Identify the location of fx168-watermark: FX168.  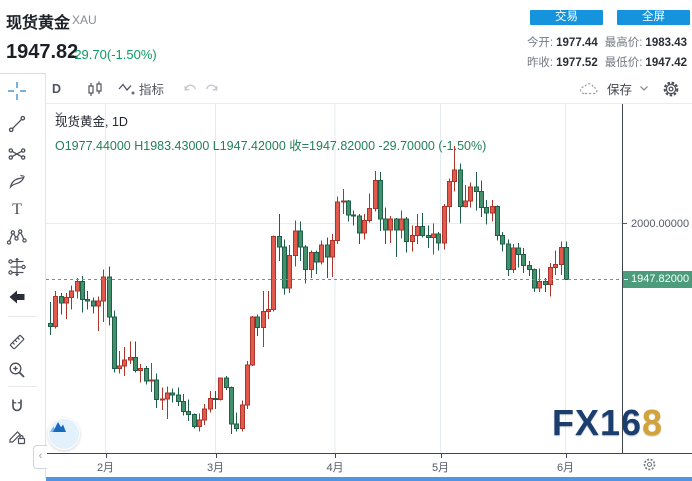
(607, 423).